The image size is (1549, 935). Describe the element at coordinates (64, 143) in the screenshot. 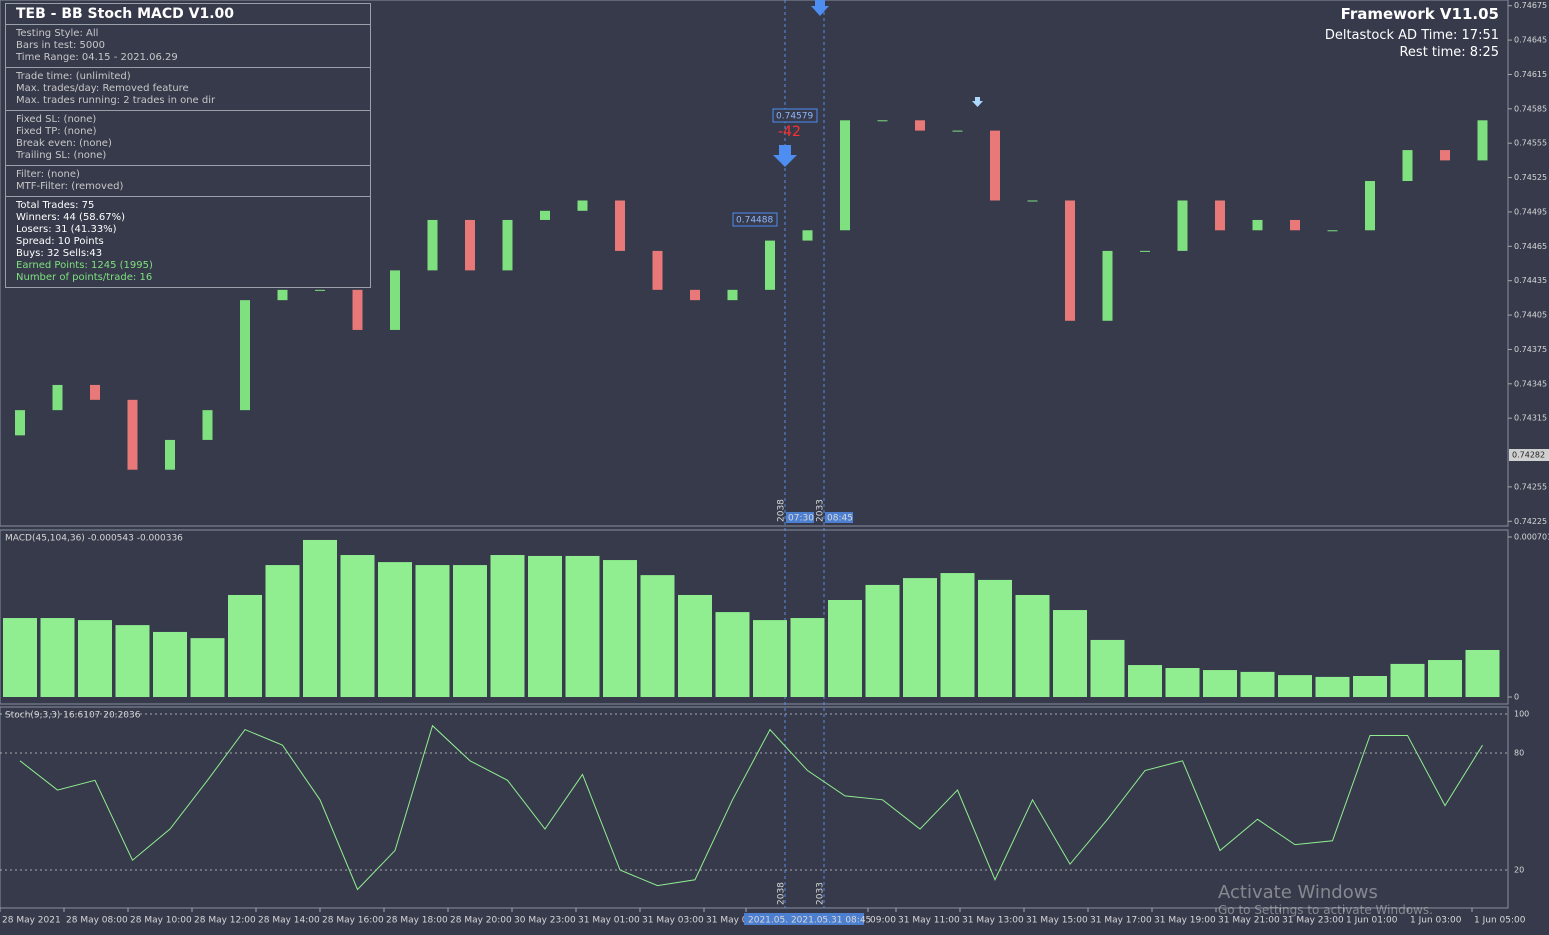

I see `panel-line: Break even: (none)` at that location.